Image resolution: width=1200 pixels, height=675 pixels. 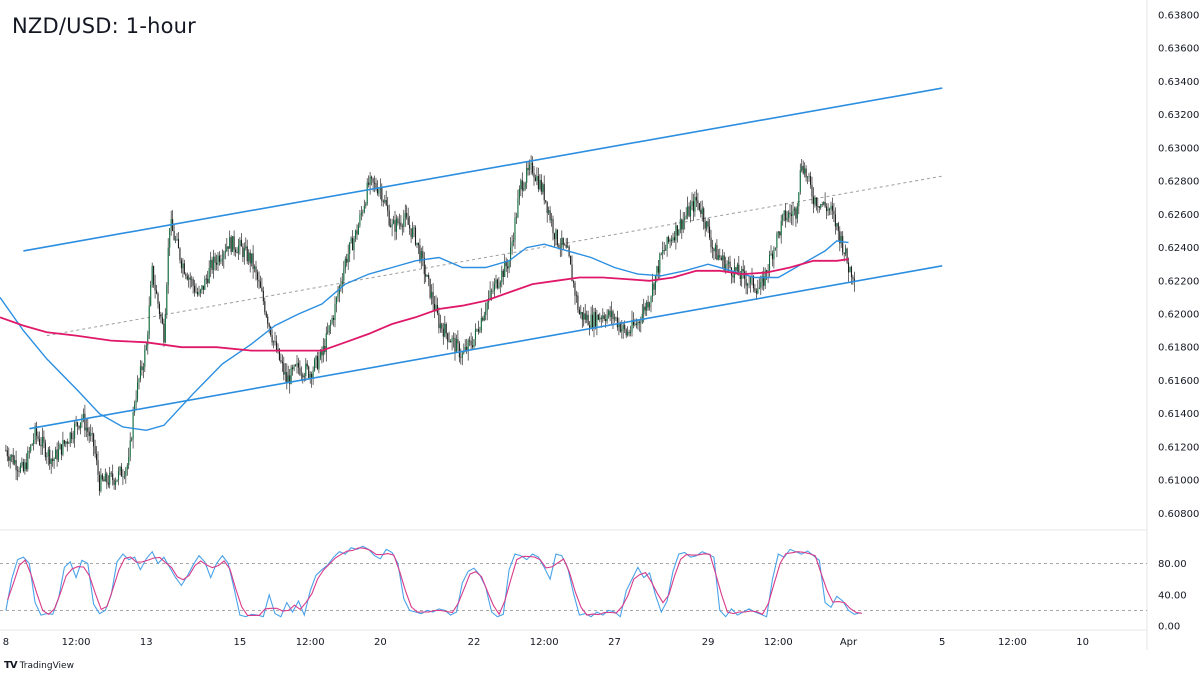 I want to click on price-tick-label: 0.60800, so click(x=1178, y=514).